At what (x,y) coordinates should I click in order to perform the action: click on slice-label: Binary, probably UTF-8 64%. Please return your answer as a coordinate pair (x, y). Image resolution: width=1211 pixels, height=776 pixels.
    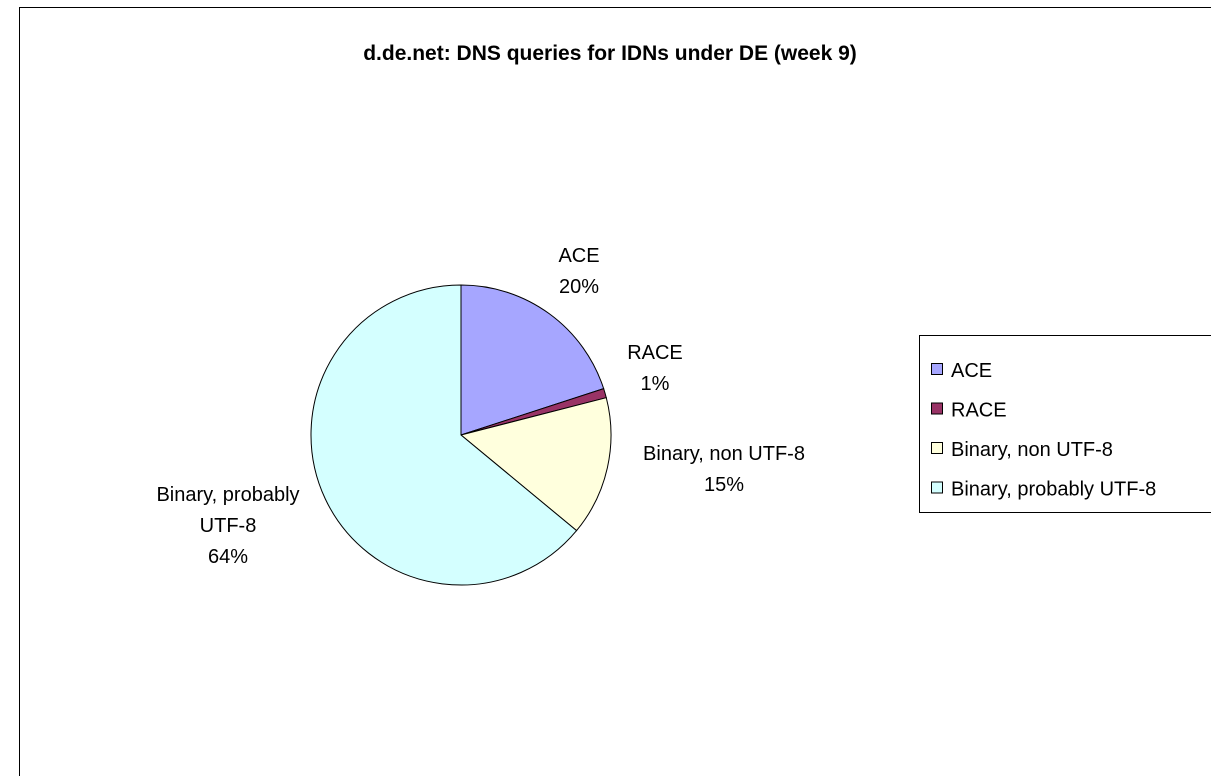
    Looking at the image, I should click on (228, 526).